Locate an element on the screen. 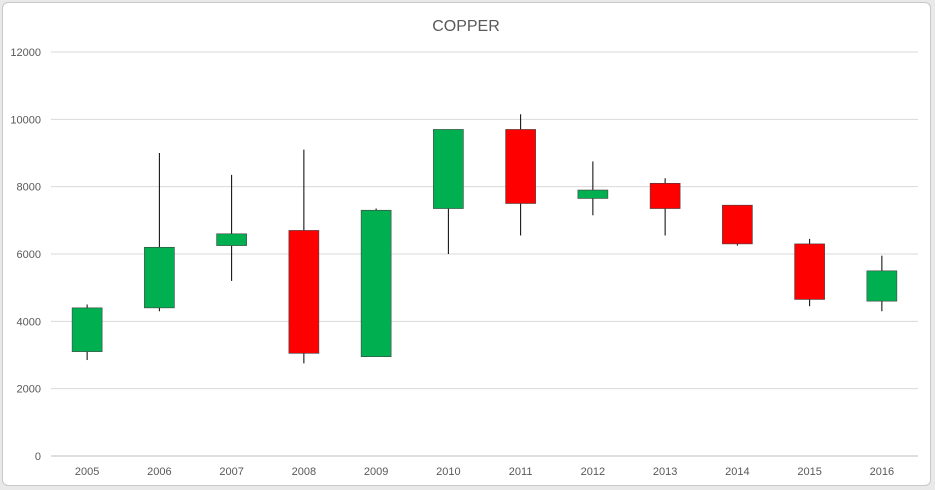 Image resolution: width=935 pixels, height=490 pixels. x-tick-label: 2008 is located at coordinates (304, 472).